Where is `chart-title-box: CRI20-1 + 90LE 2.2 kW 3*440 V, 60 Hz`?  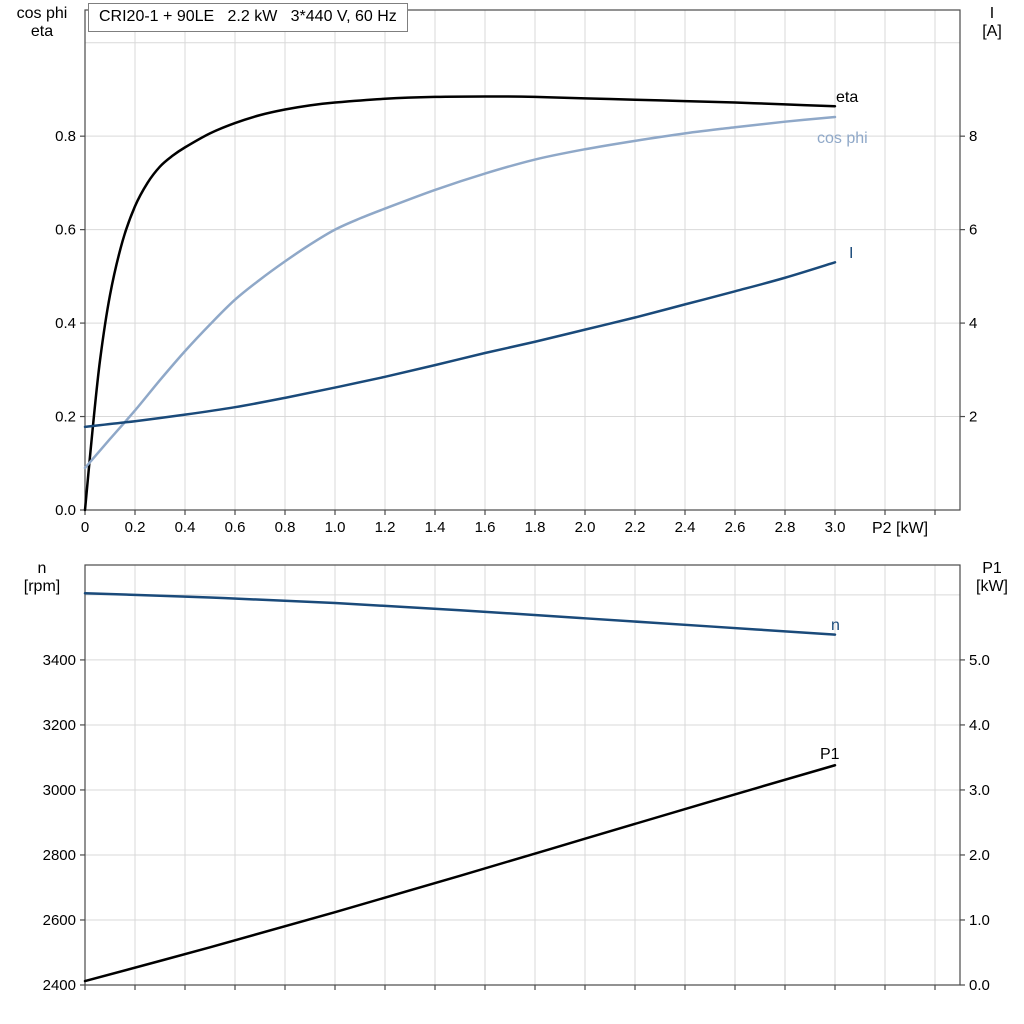 chart-title-box: CRI20-1 + 90LE 2.2 kW 3*440 V, 60 Hz is located at coordinates (248, 17).